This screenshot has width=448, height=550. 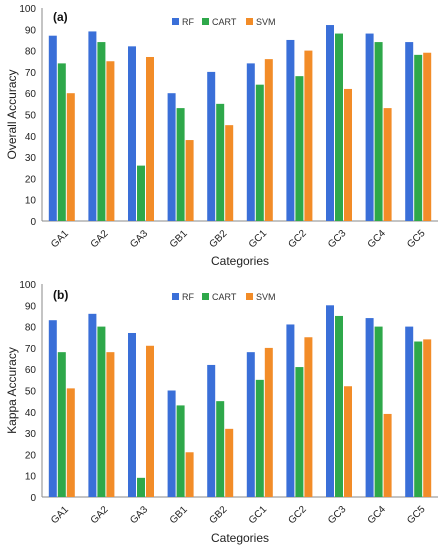 I want to click on x-tick-label: GC5, so click(x=416, y=515).